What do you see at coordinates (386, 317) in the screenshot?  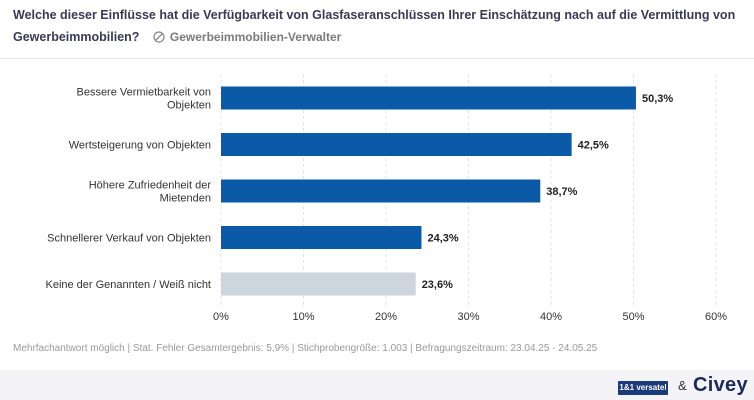 I see `x-tick-label: 20%` at bounding box center [386, 317].